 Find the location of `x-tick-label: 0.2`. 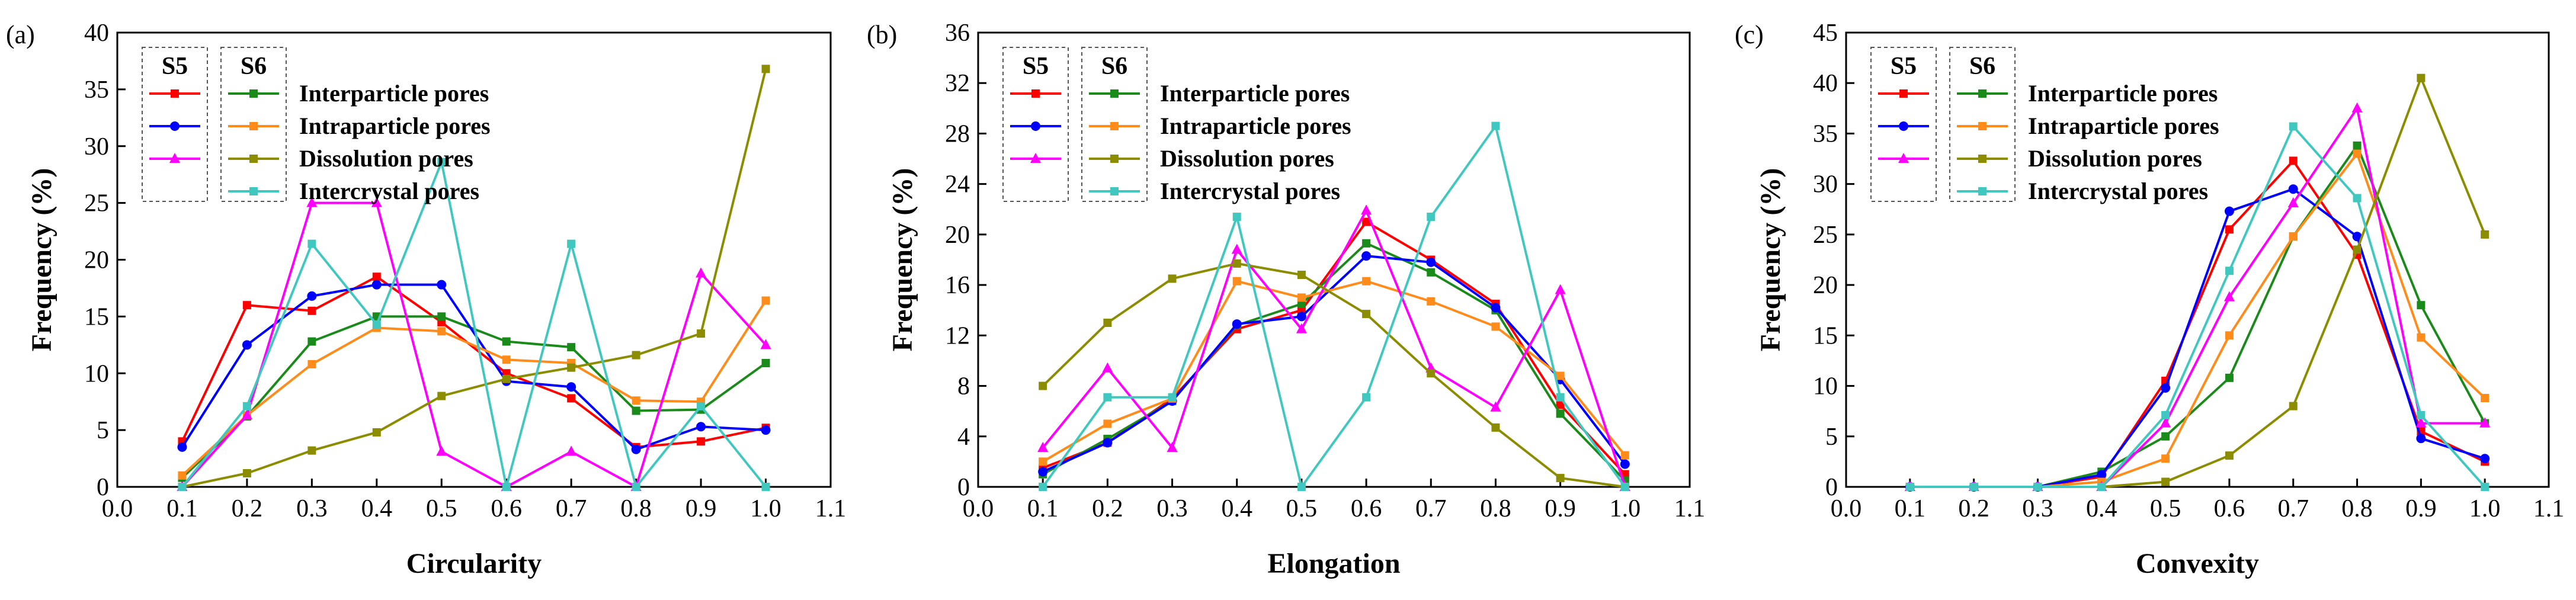

x-tick-label: 0.2 is located at coordinates (1107, 508).